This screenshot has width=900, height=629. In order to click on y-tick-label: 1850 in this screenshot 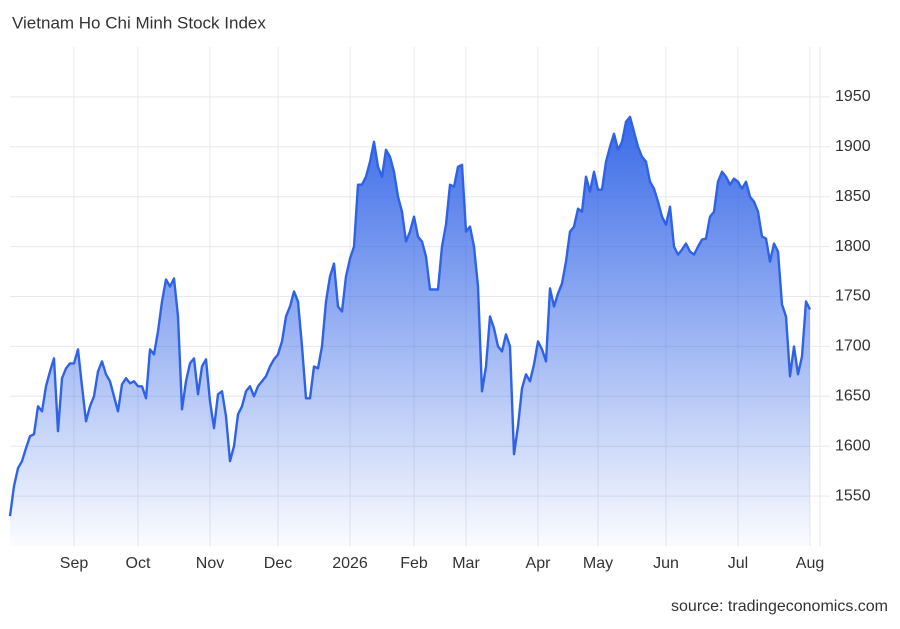, I will do `click(853, 196)`.